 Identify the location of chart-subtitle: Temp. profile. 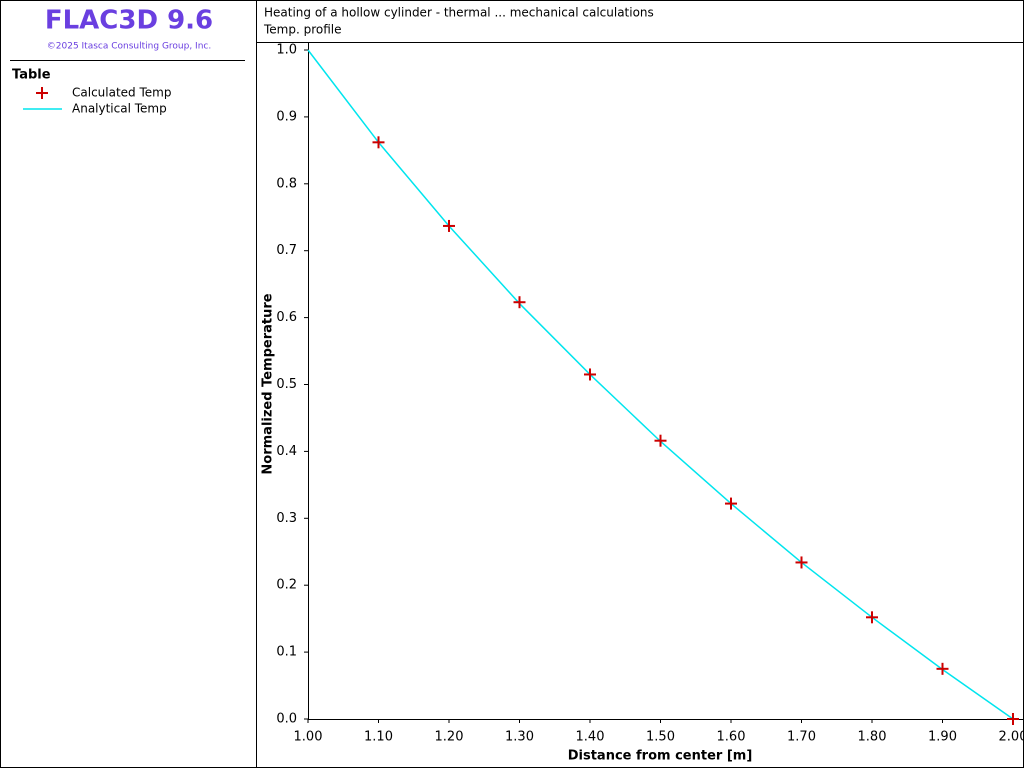
(302, 30).